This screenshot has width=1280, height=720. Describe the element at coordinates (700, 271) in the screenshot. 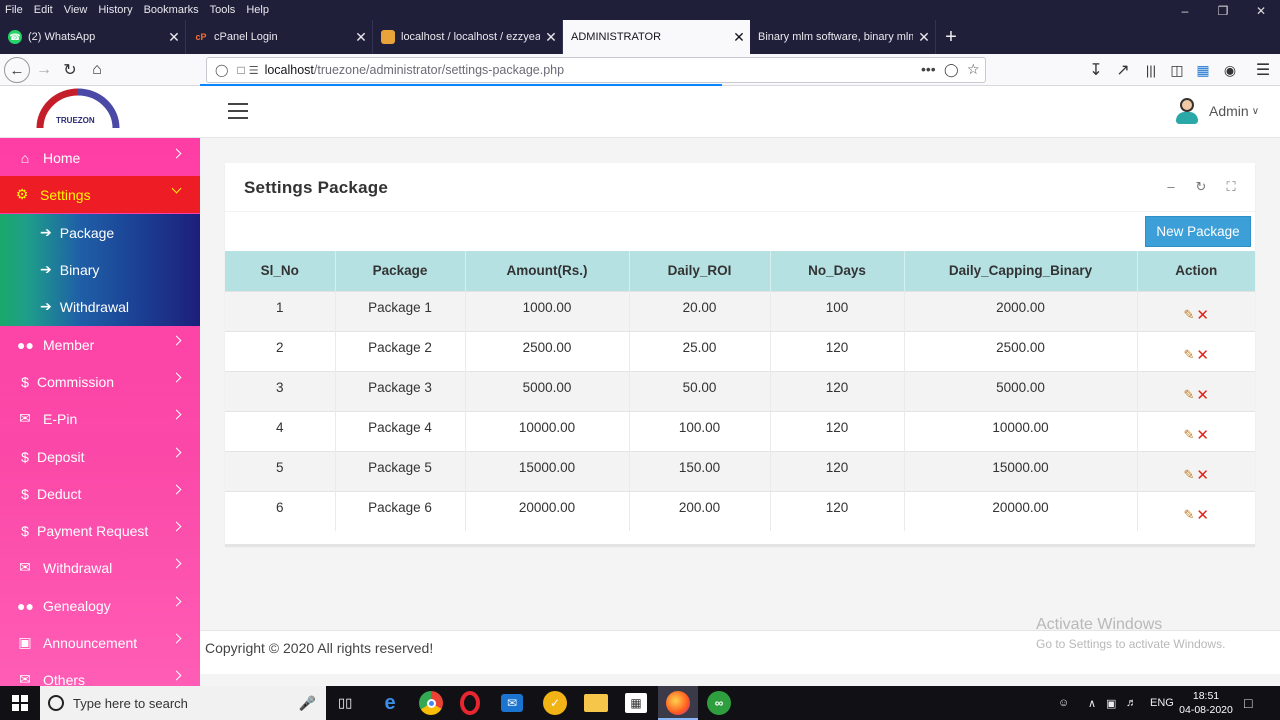

I see `column-header: Daily_ROI` at that location.